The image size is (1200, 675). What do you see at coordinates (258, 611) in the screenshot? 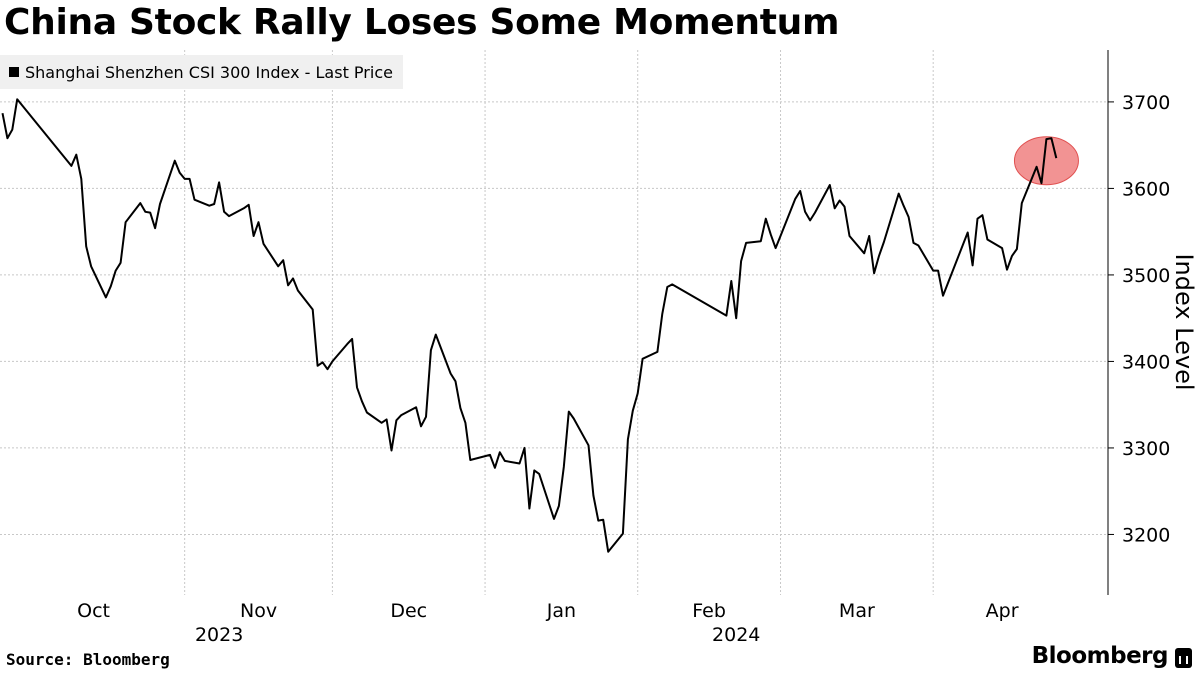
I see `x-tick-label: Nov` at bounding box center [258, 611].